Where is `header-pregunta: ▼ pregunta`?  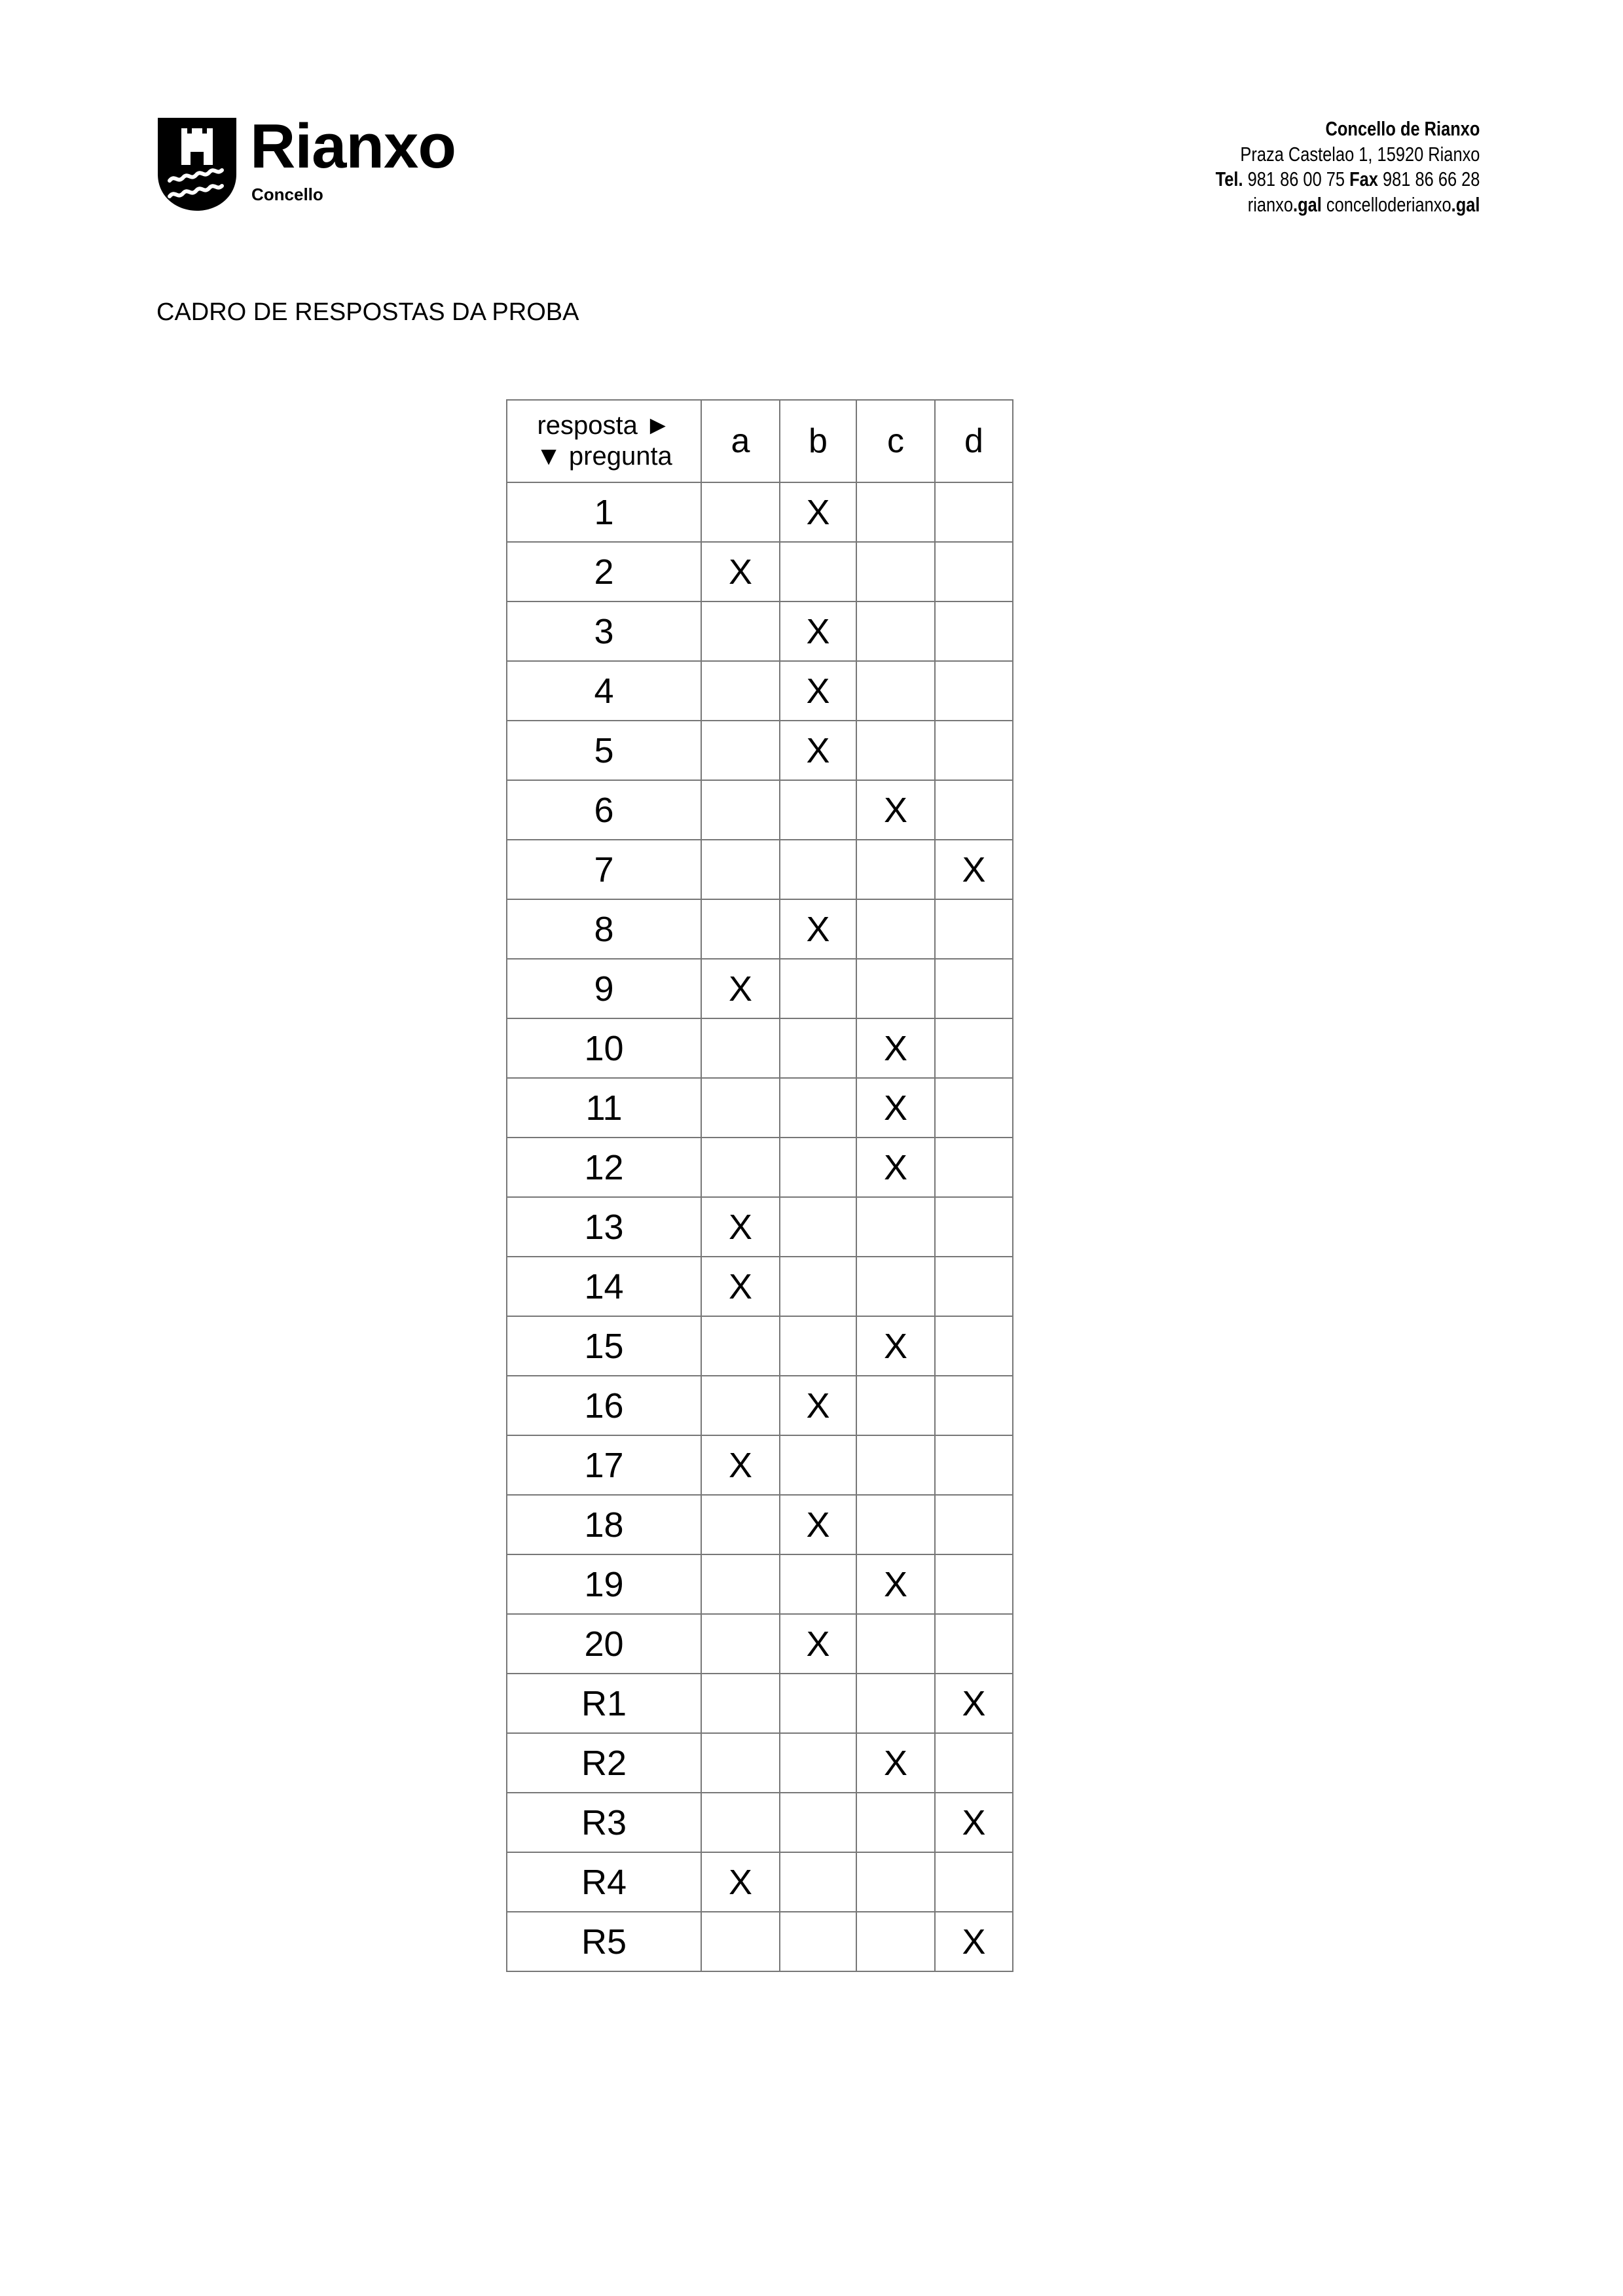 header-pregunta: ▼ pregunta is located at coordinates (604, 456).